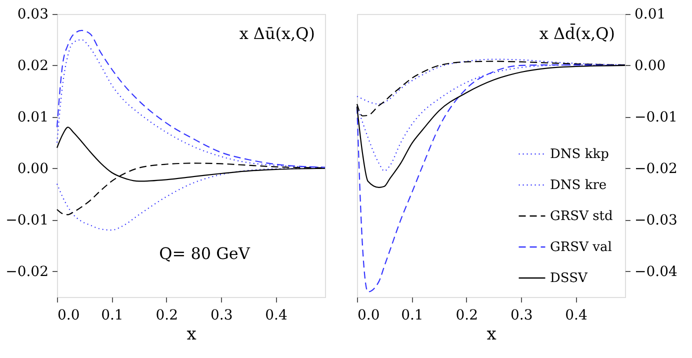 The width and height of the screenshot is (692, 358). What do you see at coordinates (204, 253) in the screenshot?
I see `annotation: Q= 80 GeV` at bounding box center [204, 253].